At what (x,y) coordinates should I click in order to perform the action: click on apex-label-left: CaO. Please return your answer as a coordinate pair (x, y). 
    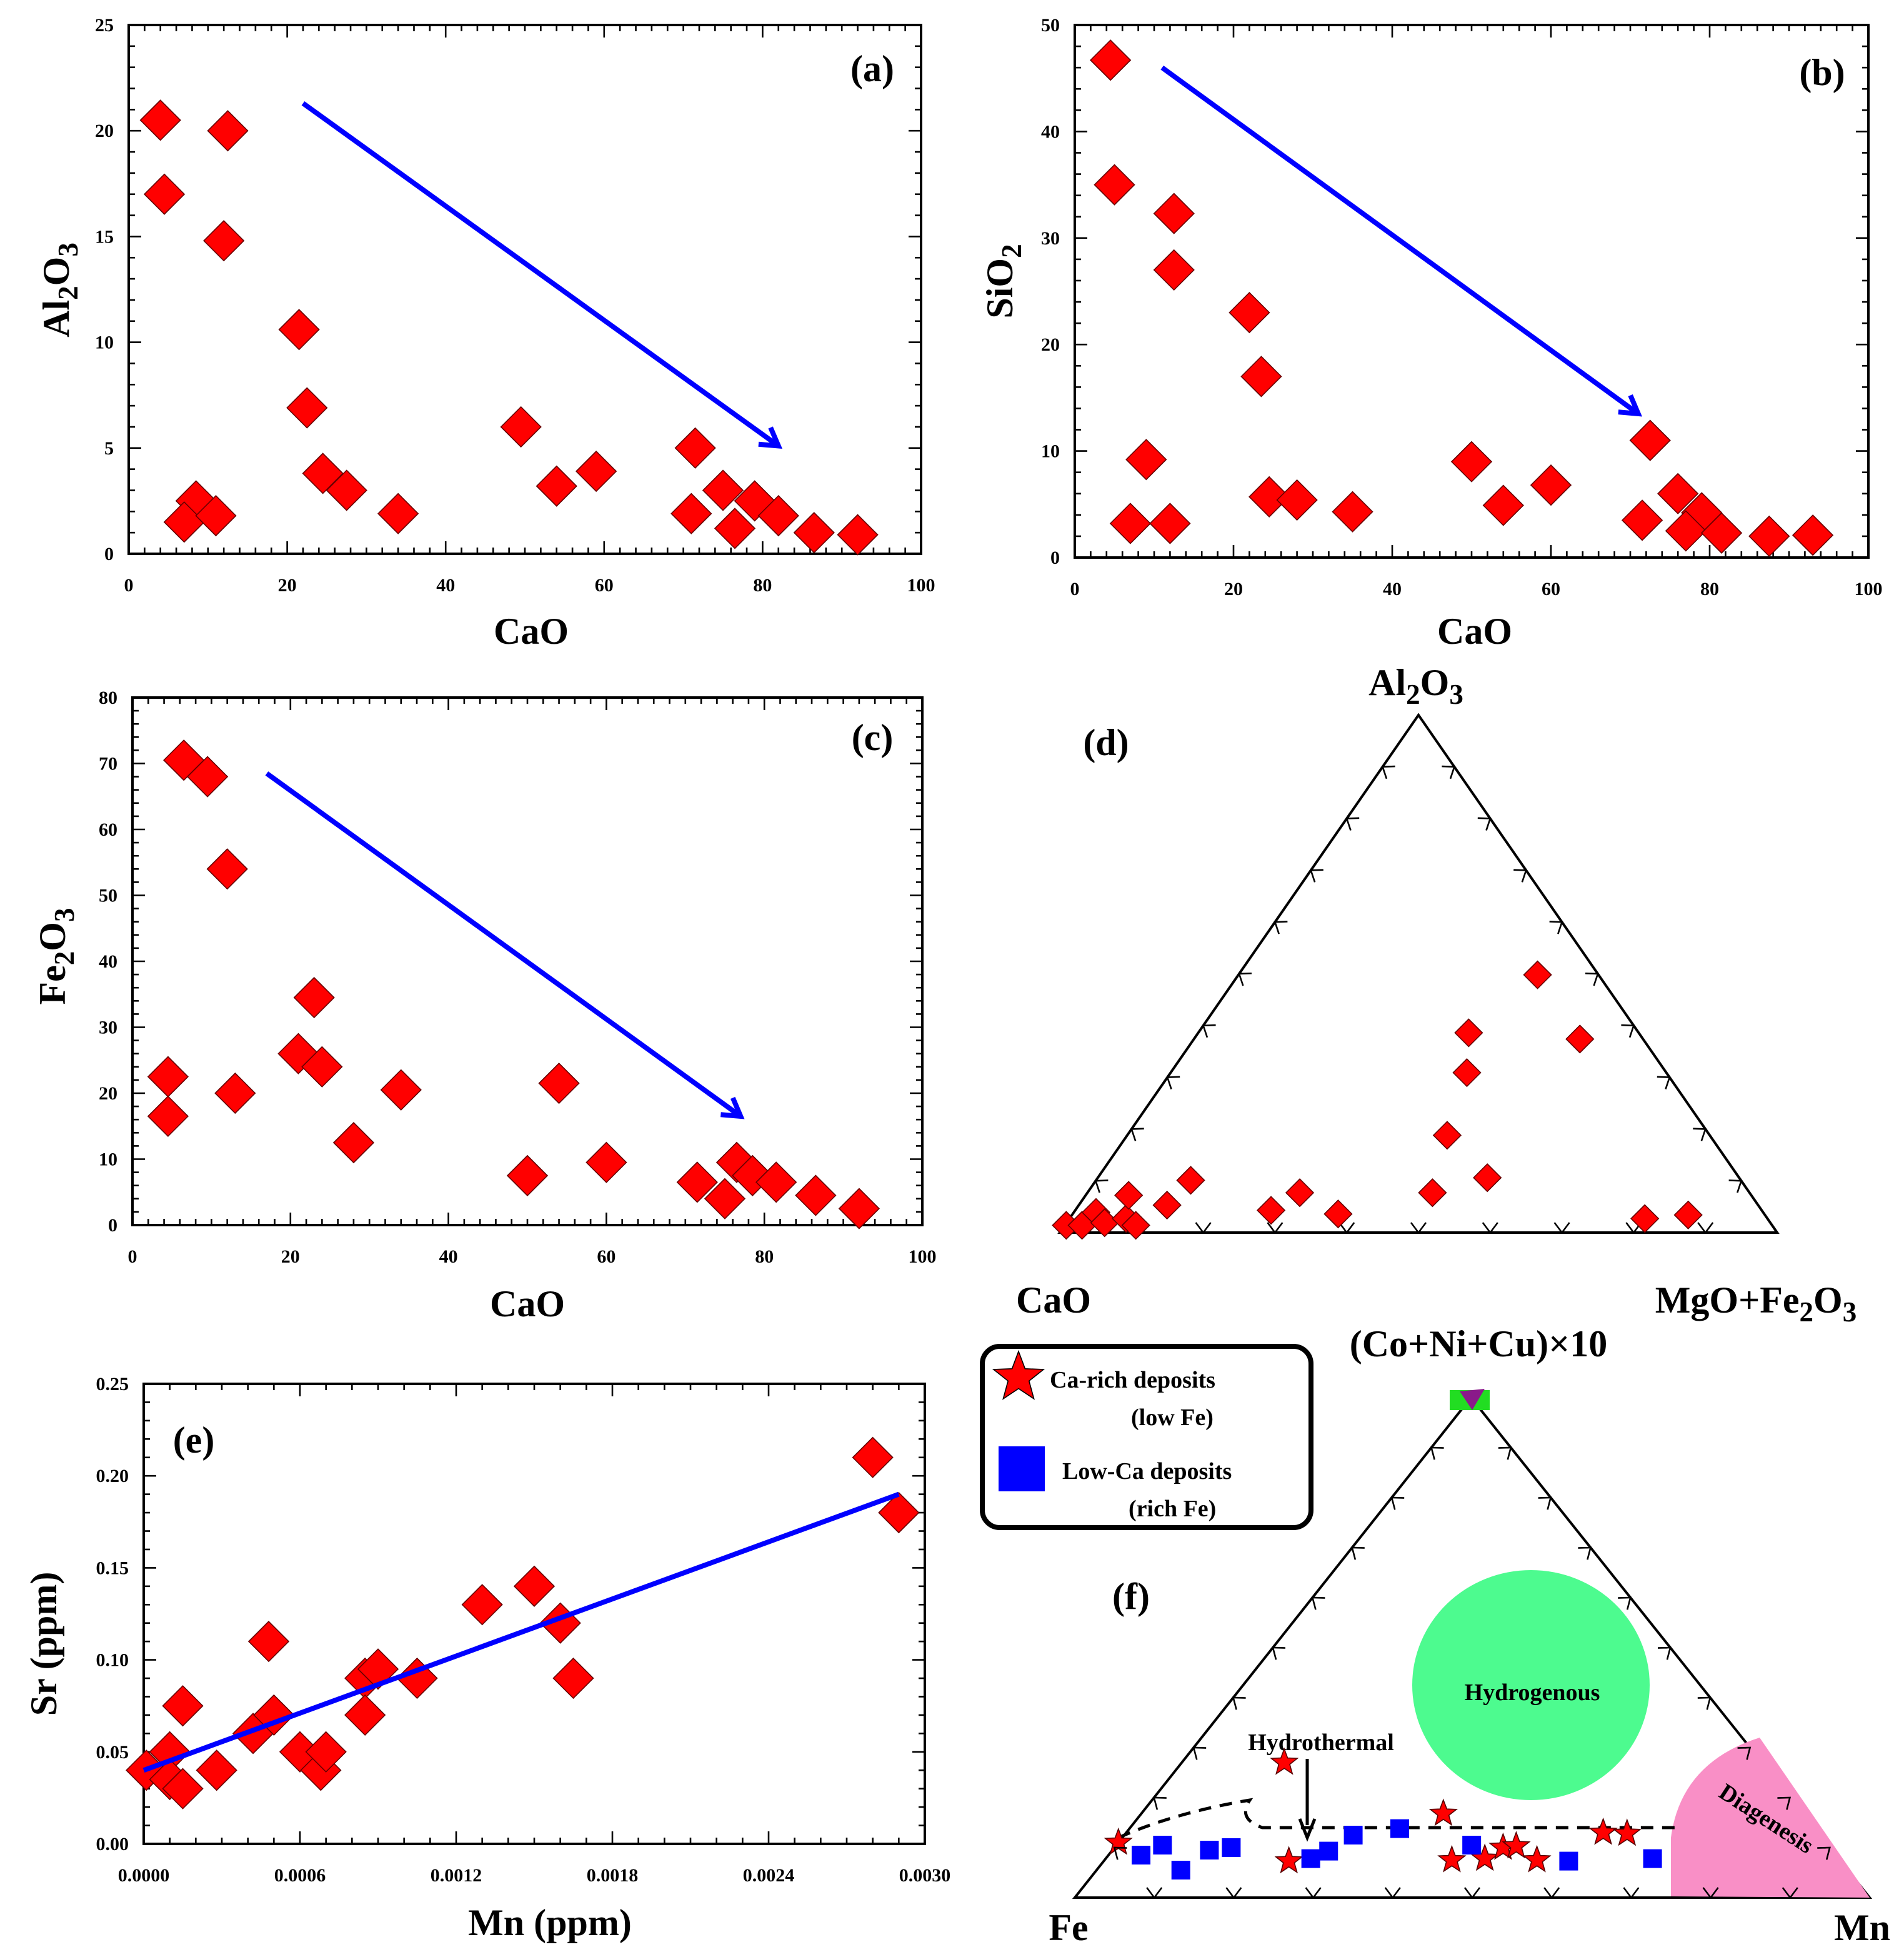
    Looking at the image, I should click on (1053, 1300).